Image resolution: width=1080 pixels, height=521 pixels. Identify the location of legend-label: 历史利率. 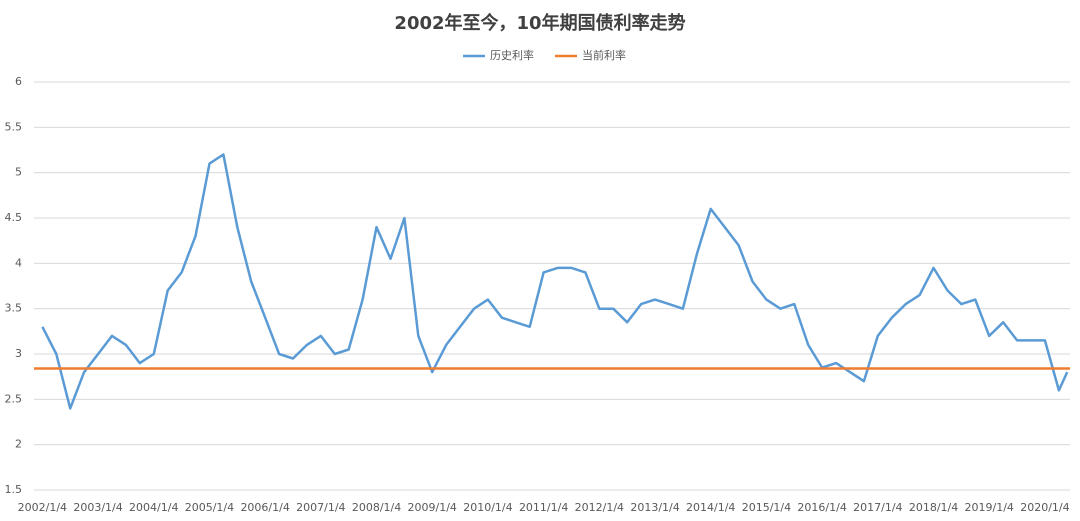
(512, 55).